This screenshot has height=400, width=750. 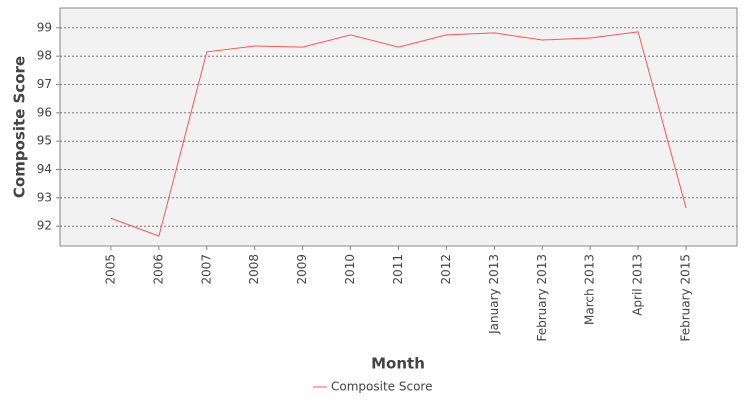 I want to click on legend-label: Composite Score, so click(x=381, y=387).